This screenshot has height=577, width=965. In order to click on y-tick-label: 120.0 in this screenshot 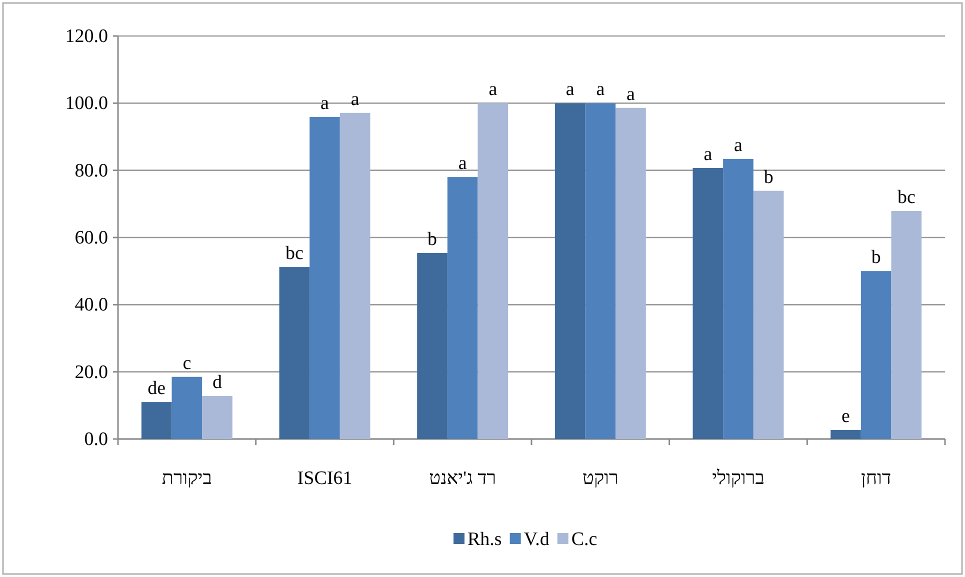, I will do `click(86, 36)`.